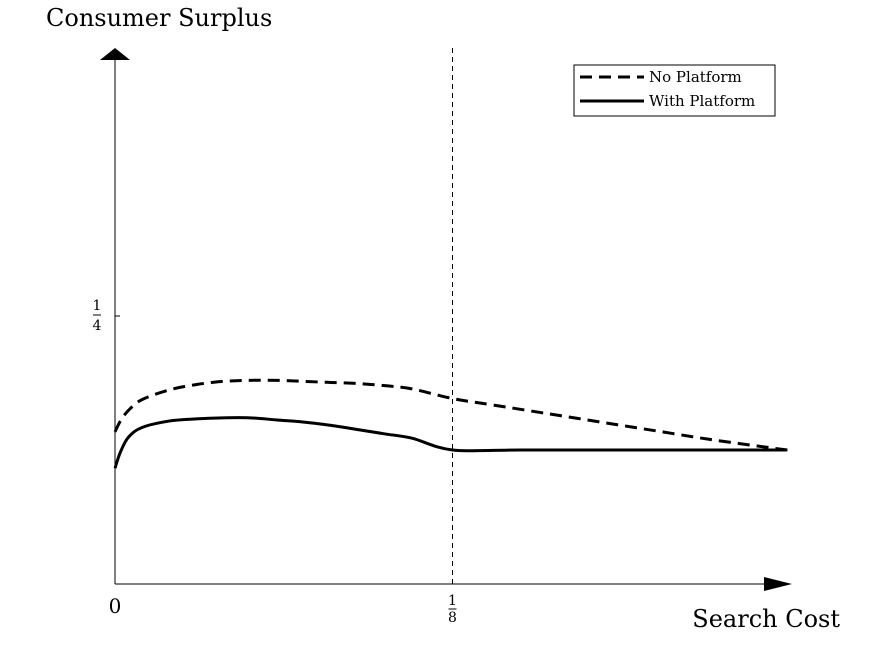 Image resolution: width=875 pixels, height=656 pixels. I want to click on legend: No Platform With Platform, so click(674, 90).